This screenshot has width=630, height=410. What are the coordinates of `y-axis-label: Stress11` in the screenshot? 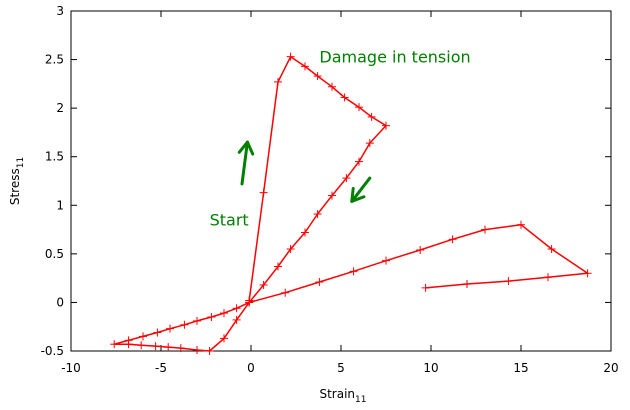 It's located at (17, 181).